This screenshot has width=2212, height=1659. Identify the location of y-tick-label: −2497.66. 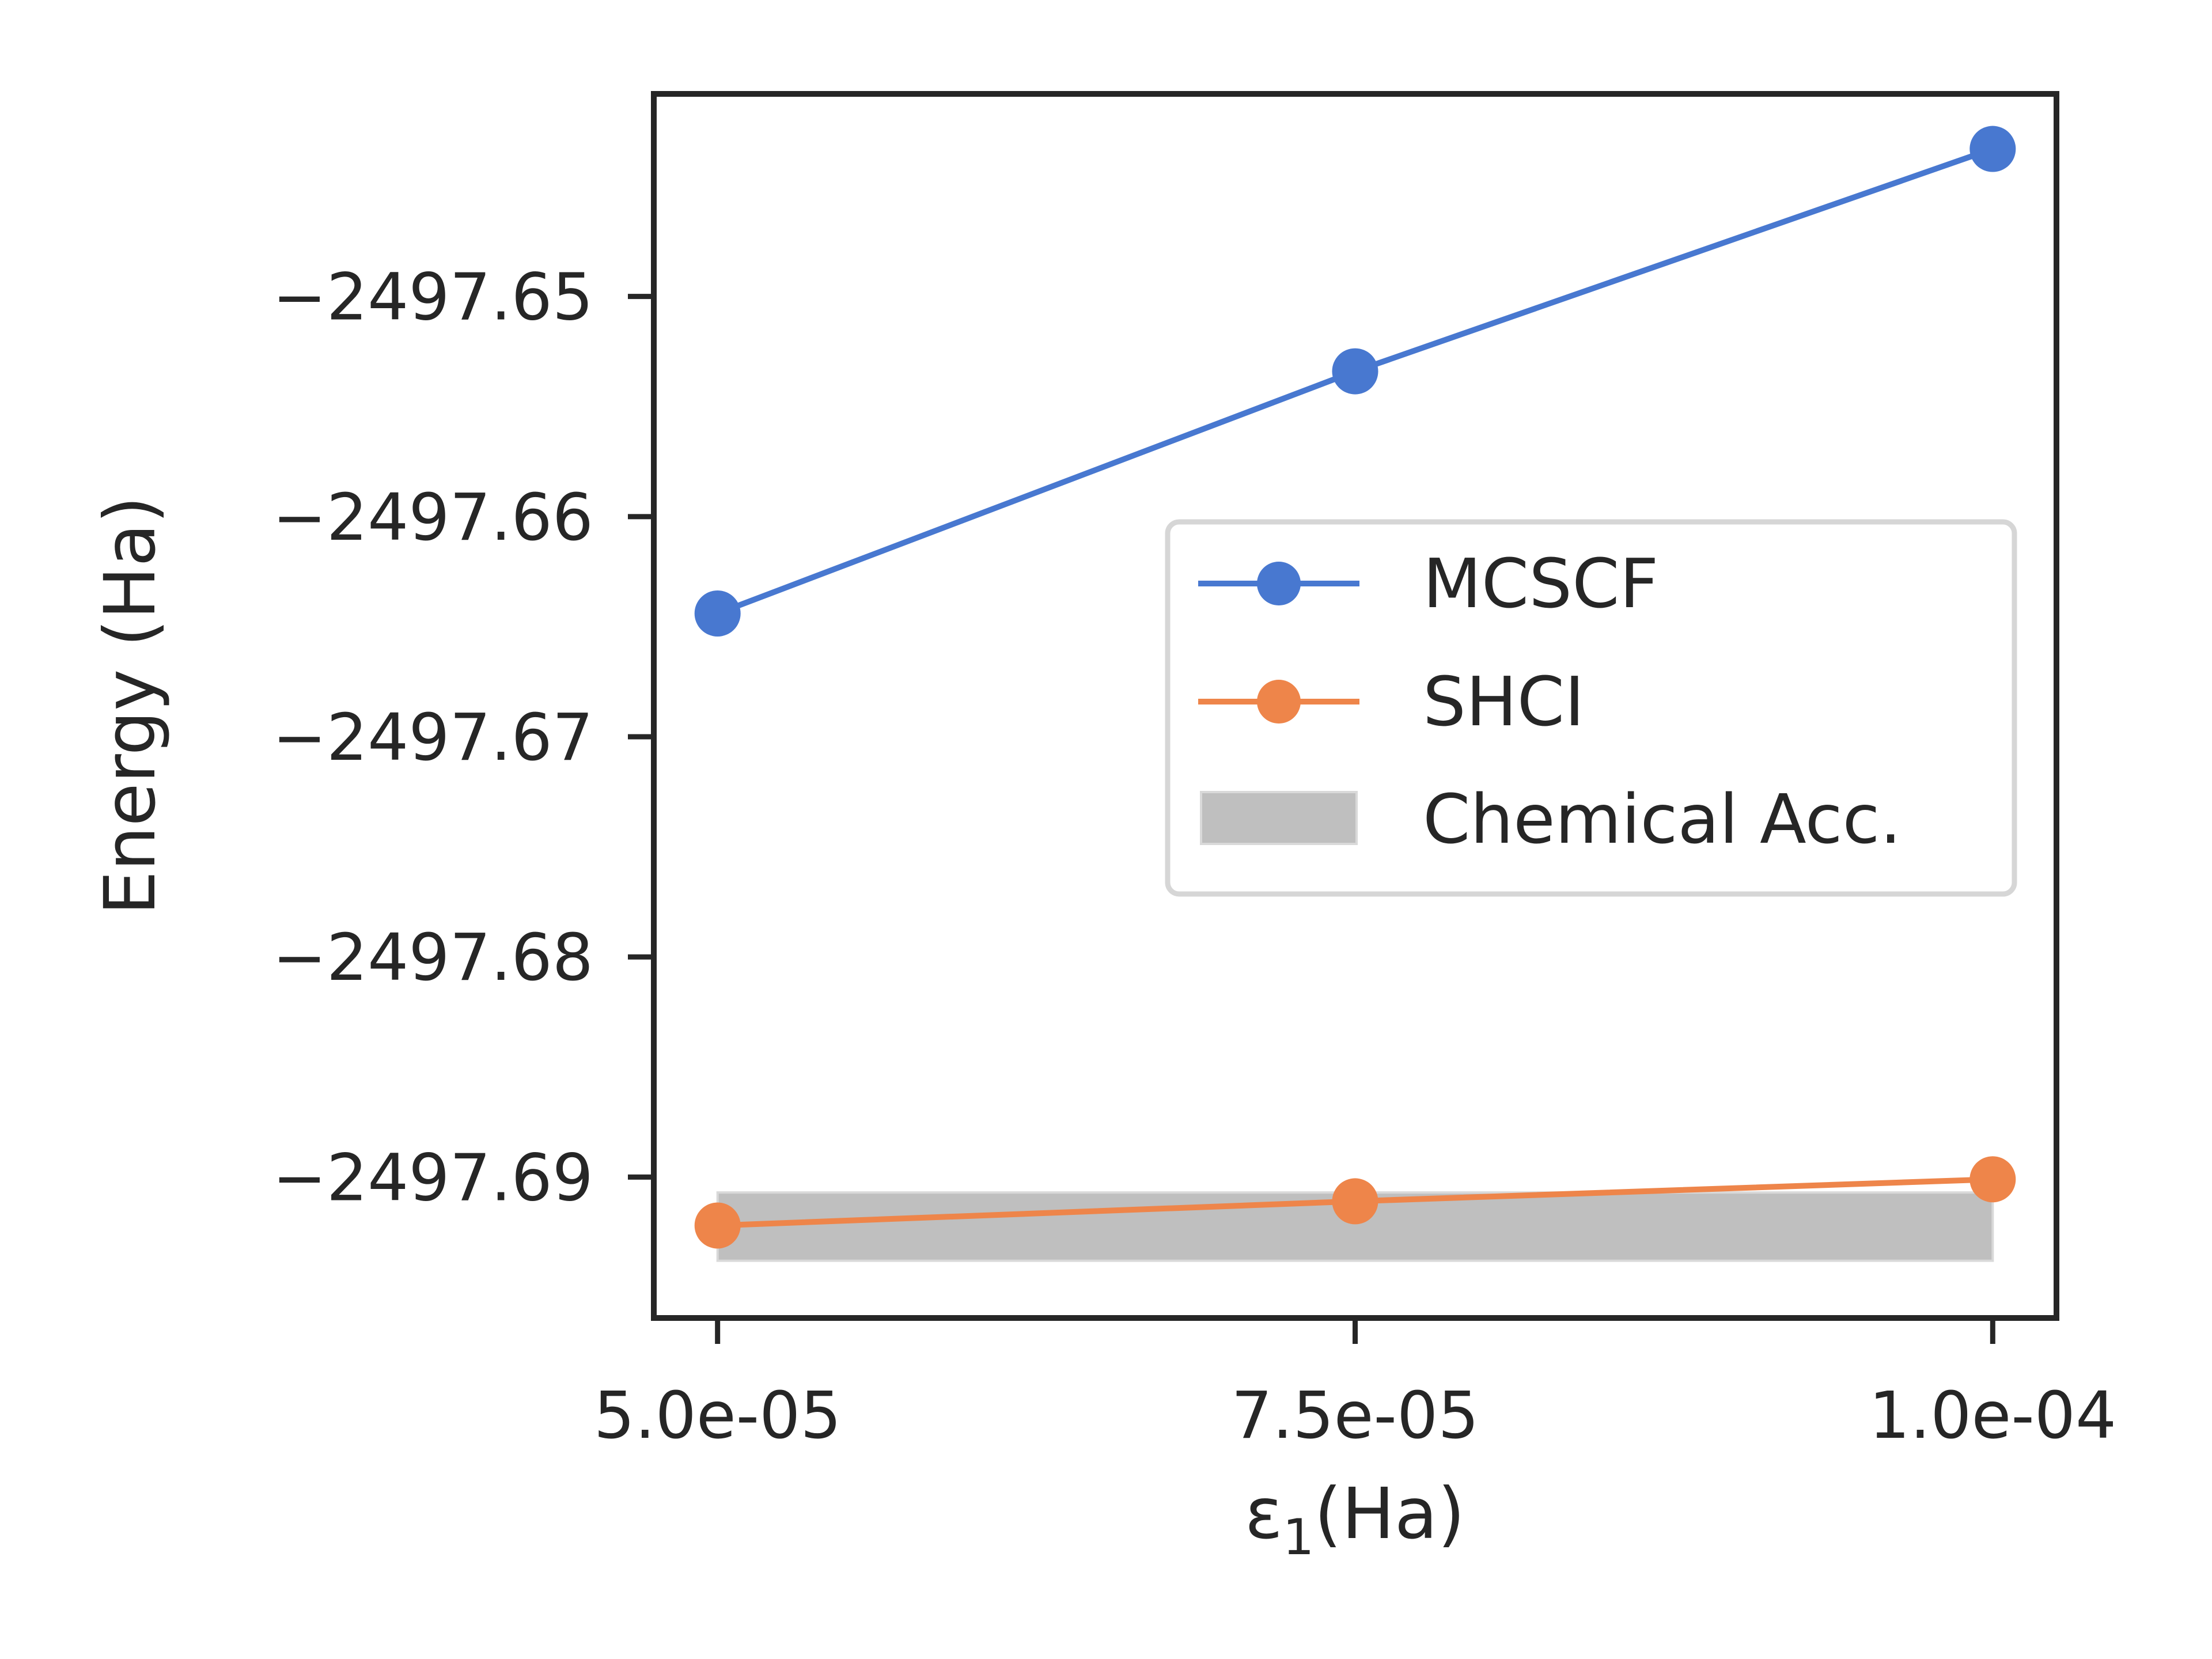
(432, 517).